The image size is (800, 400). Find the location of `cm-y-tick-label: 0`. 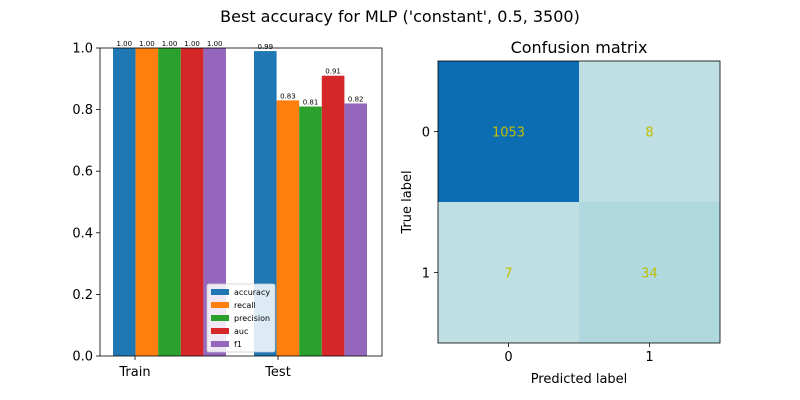

cm-y-tick-label: 0 is located at coordinates (426, 133).